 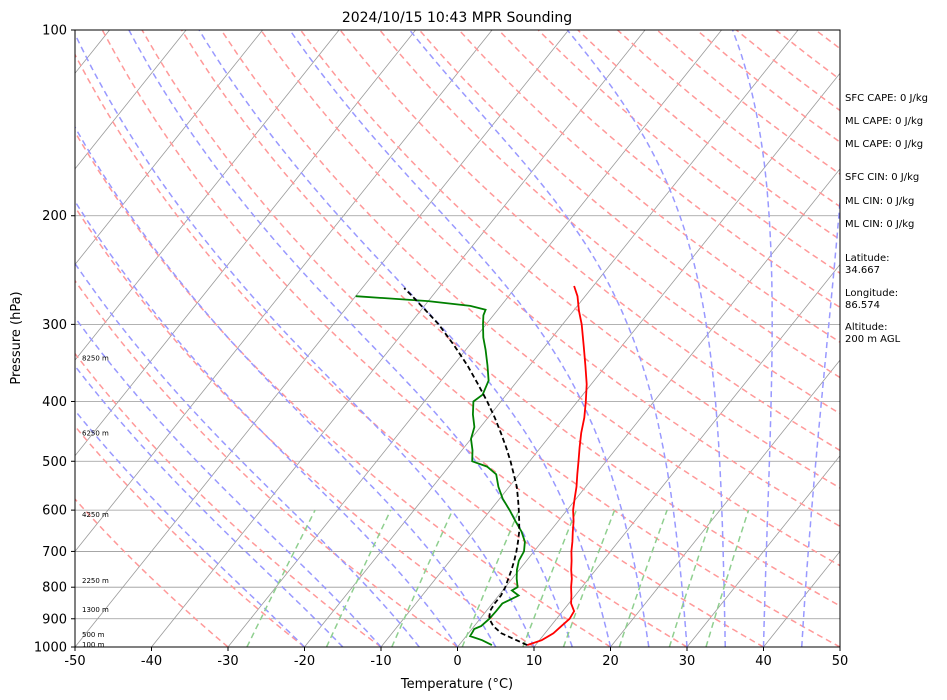 I want to click on altitude-label: 8250 m, so click(x=95, y=358).